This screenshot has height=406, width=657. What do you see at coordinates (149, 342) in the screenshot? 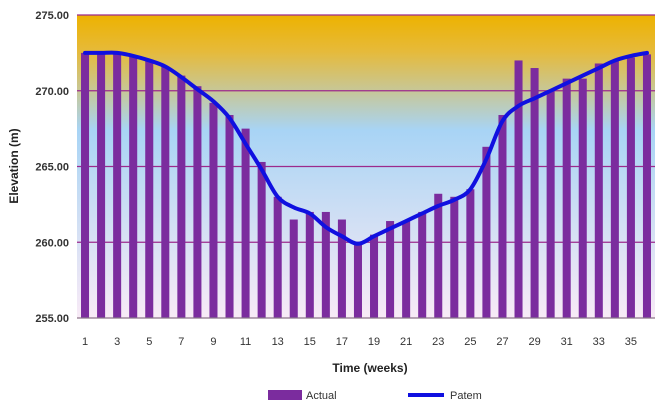
I see `x-tick-label: 5` at bounding box center [149, 342].